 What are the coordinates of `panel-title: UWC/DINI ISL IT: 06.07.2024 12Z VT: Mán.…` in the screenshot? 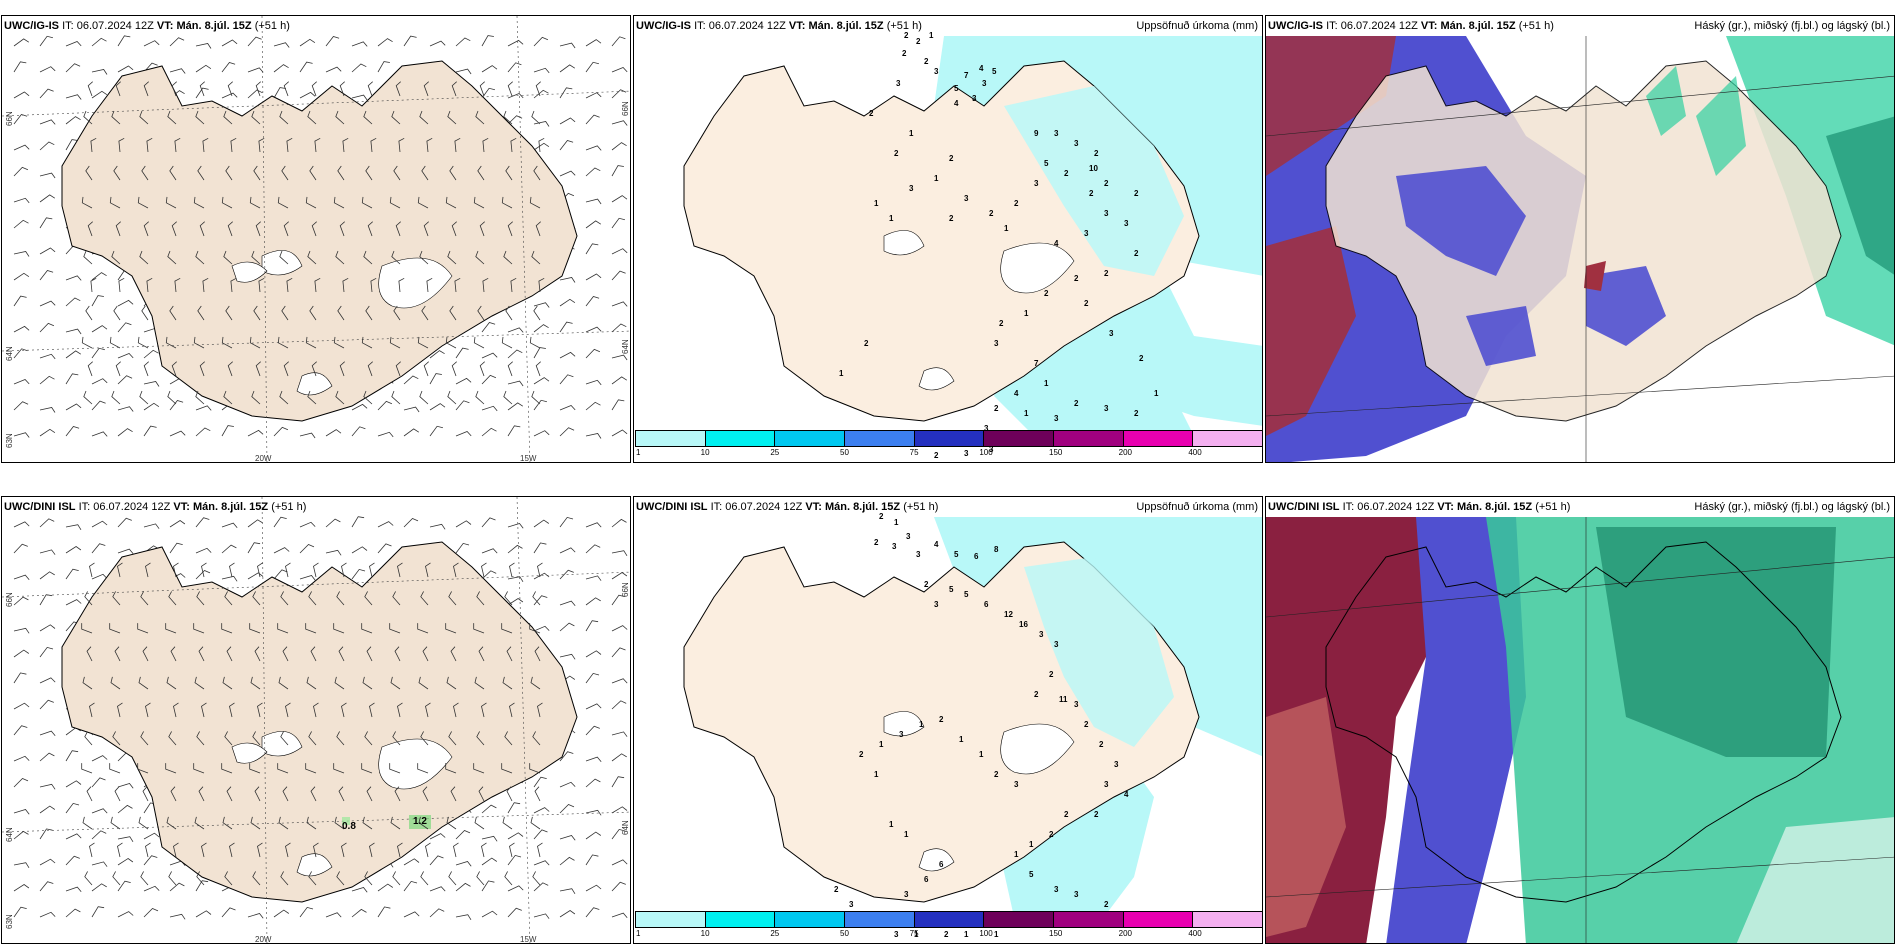 It's located at (155, 507).